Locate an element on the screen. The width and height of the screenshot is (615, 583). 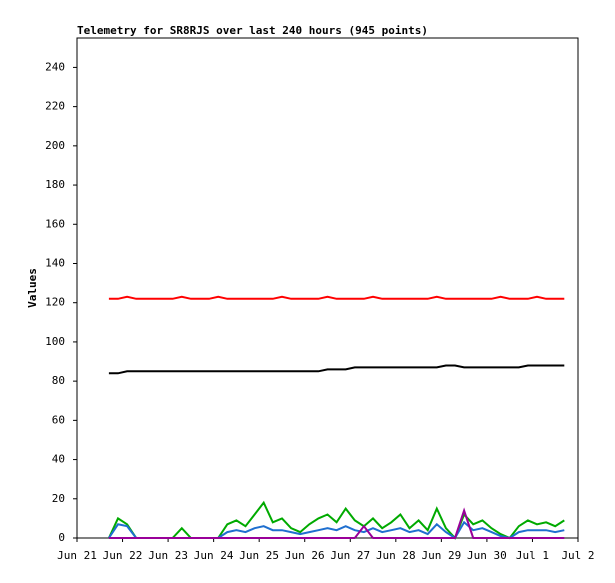
y-tick-label: 120 is located at coordinates (55, 302).